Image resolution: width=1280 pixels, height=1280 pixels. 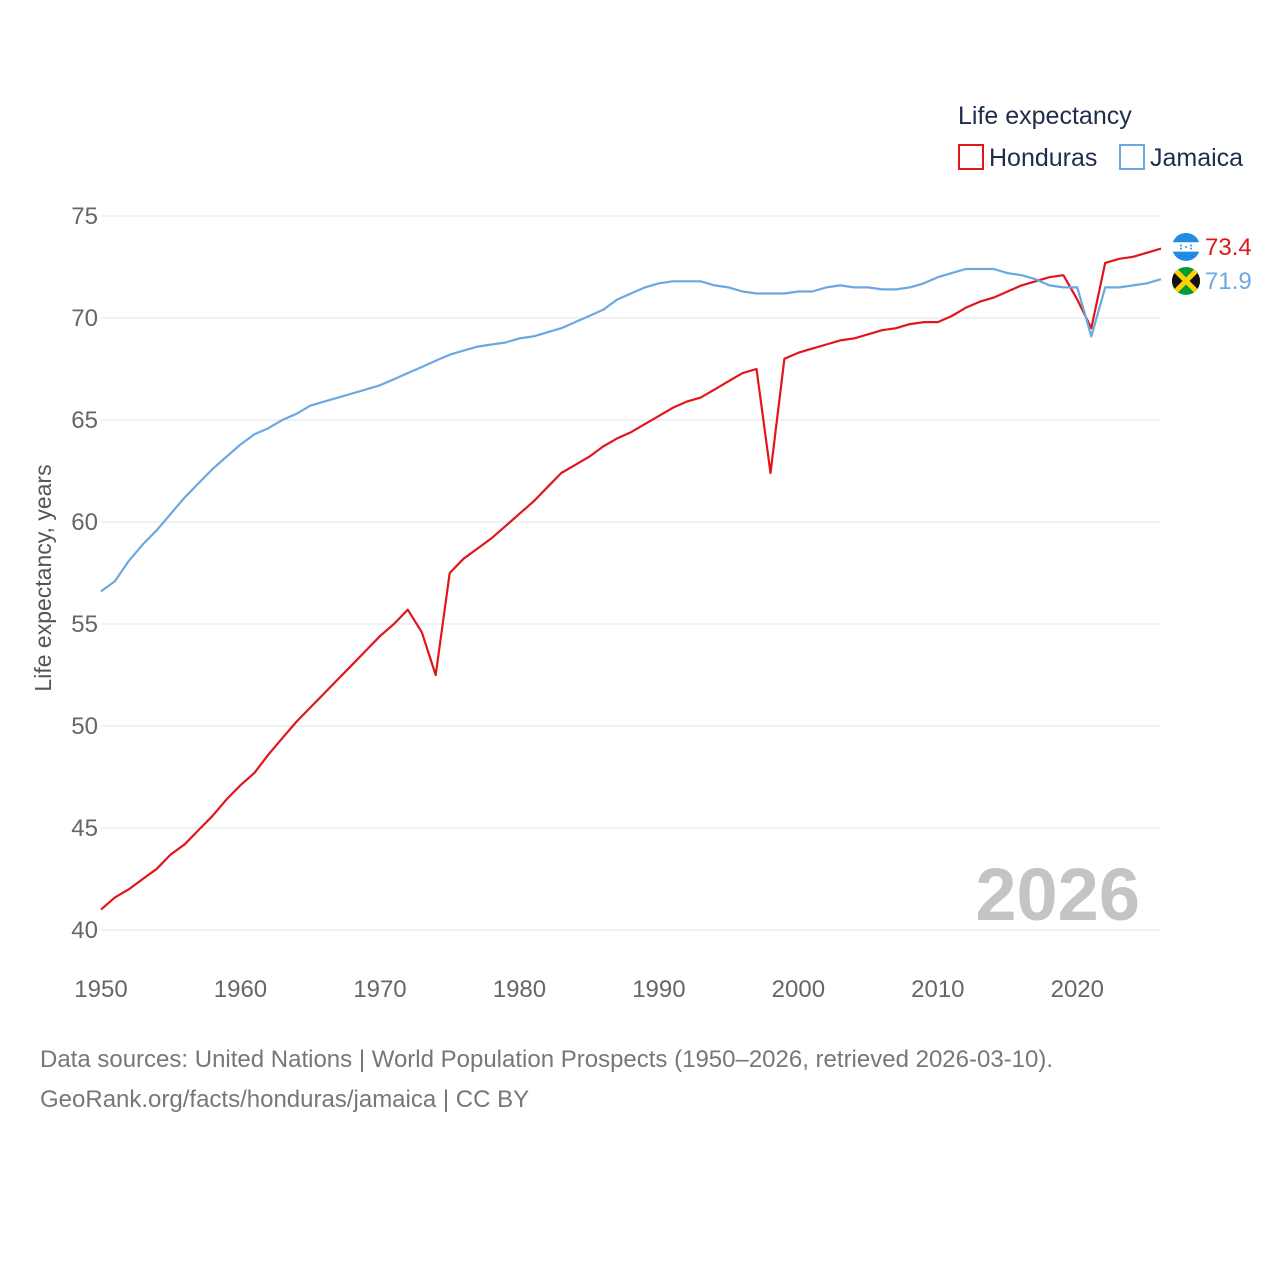 What do you see at coordinates (1132, 157) in the screenshot?
I see `legend-swatch-jamaica` at bounding box center [1132, 157].